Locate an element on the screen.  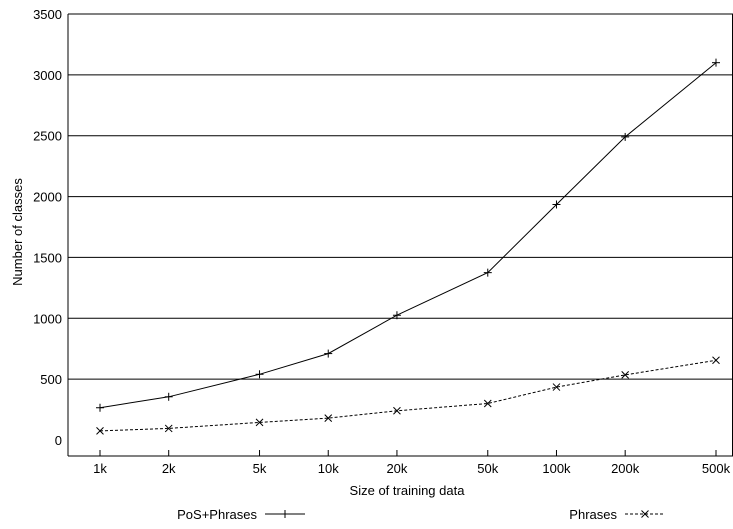
y-tick-label: 1000 is located at coordinates (47, 318).